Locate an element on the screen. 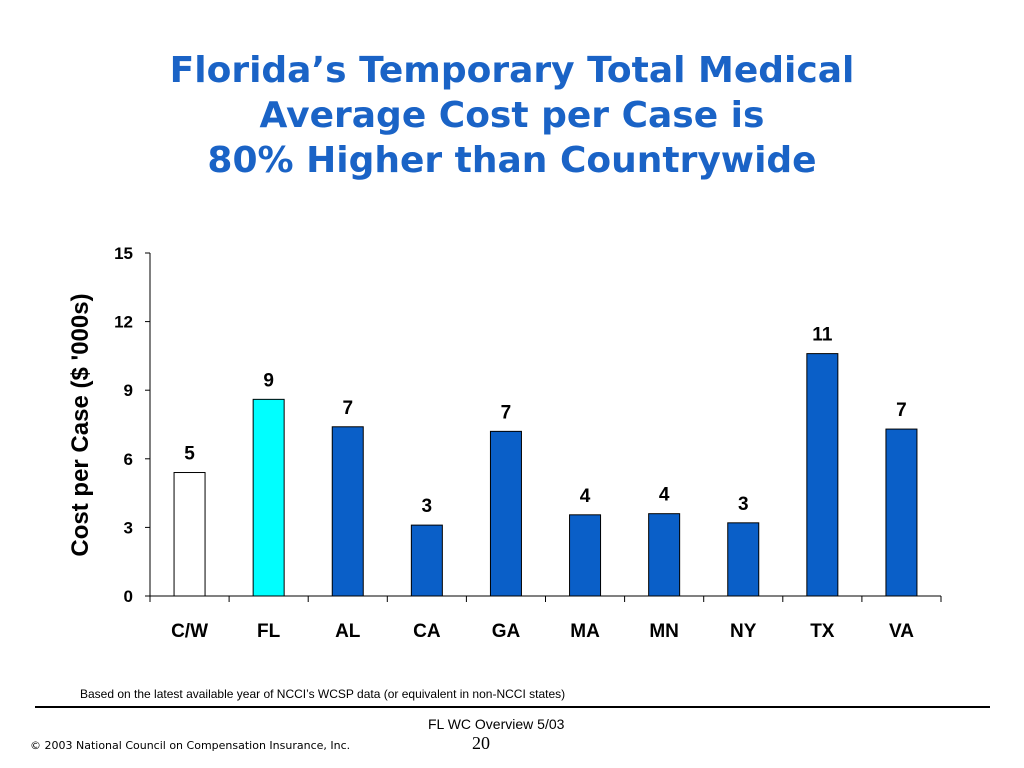 The width and height of the screenshot is (1024, 768). category-label: AL is located at coordinates (348, 631).